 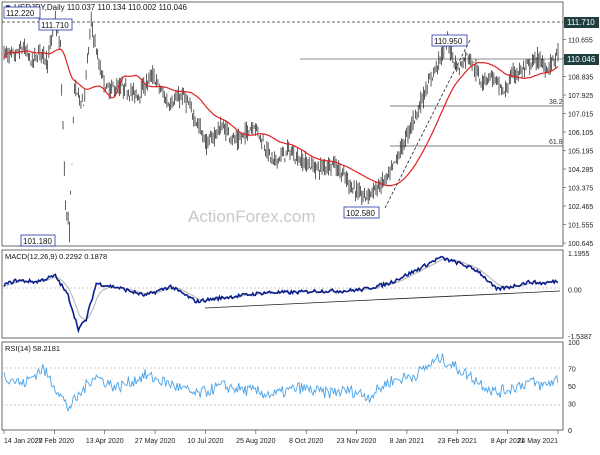 I want to click on time-tick-label: 8 Oct 2020, so click(x=306, y=441).